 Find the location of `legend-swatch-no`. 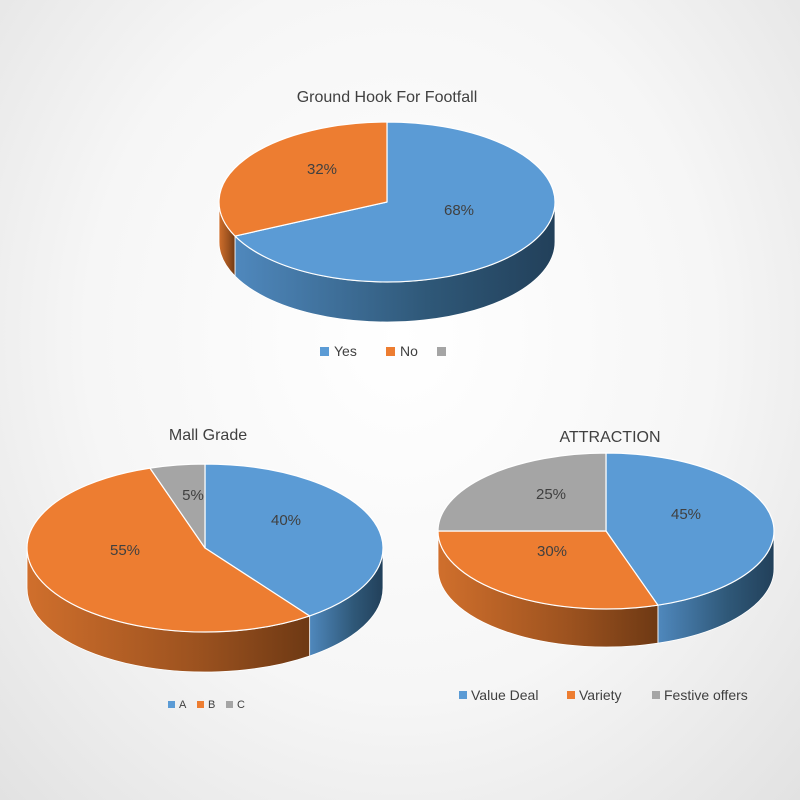

legend-swatch-no is located at coordinates (390, 351).